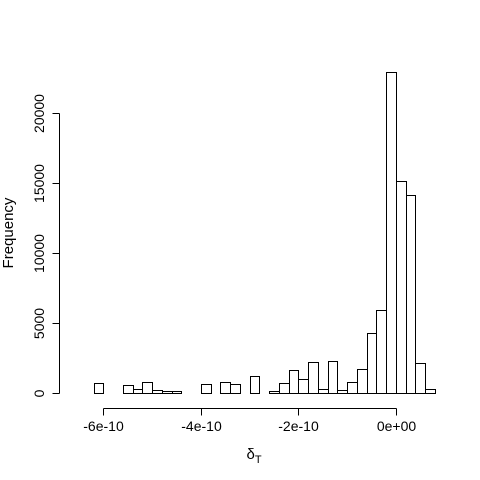 The height and width of the screenshot is (480, 480). Describe the element at coordinates (298, 426) in the screenshot. I see `x-tick-label: -2e-10` at that location.